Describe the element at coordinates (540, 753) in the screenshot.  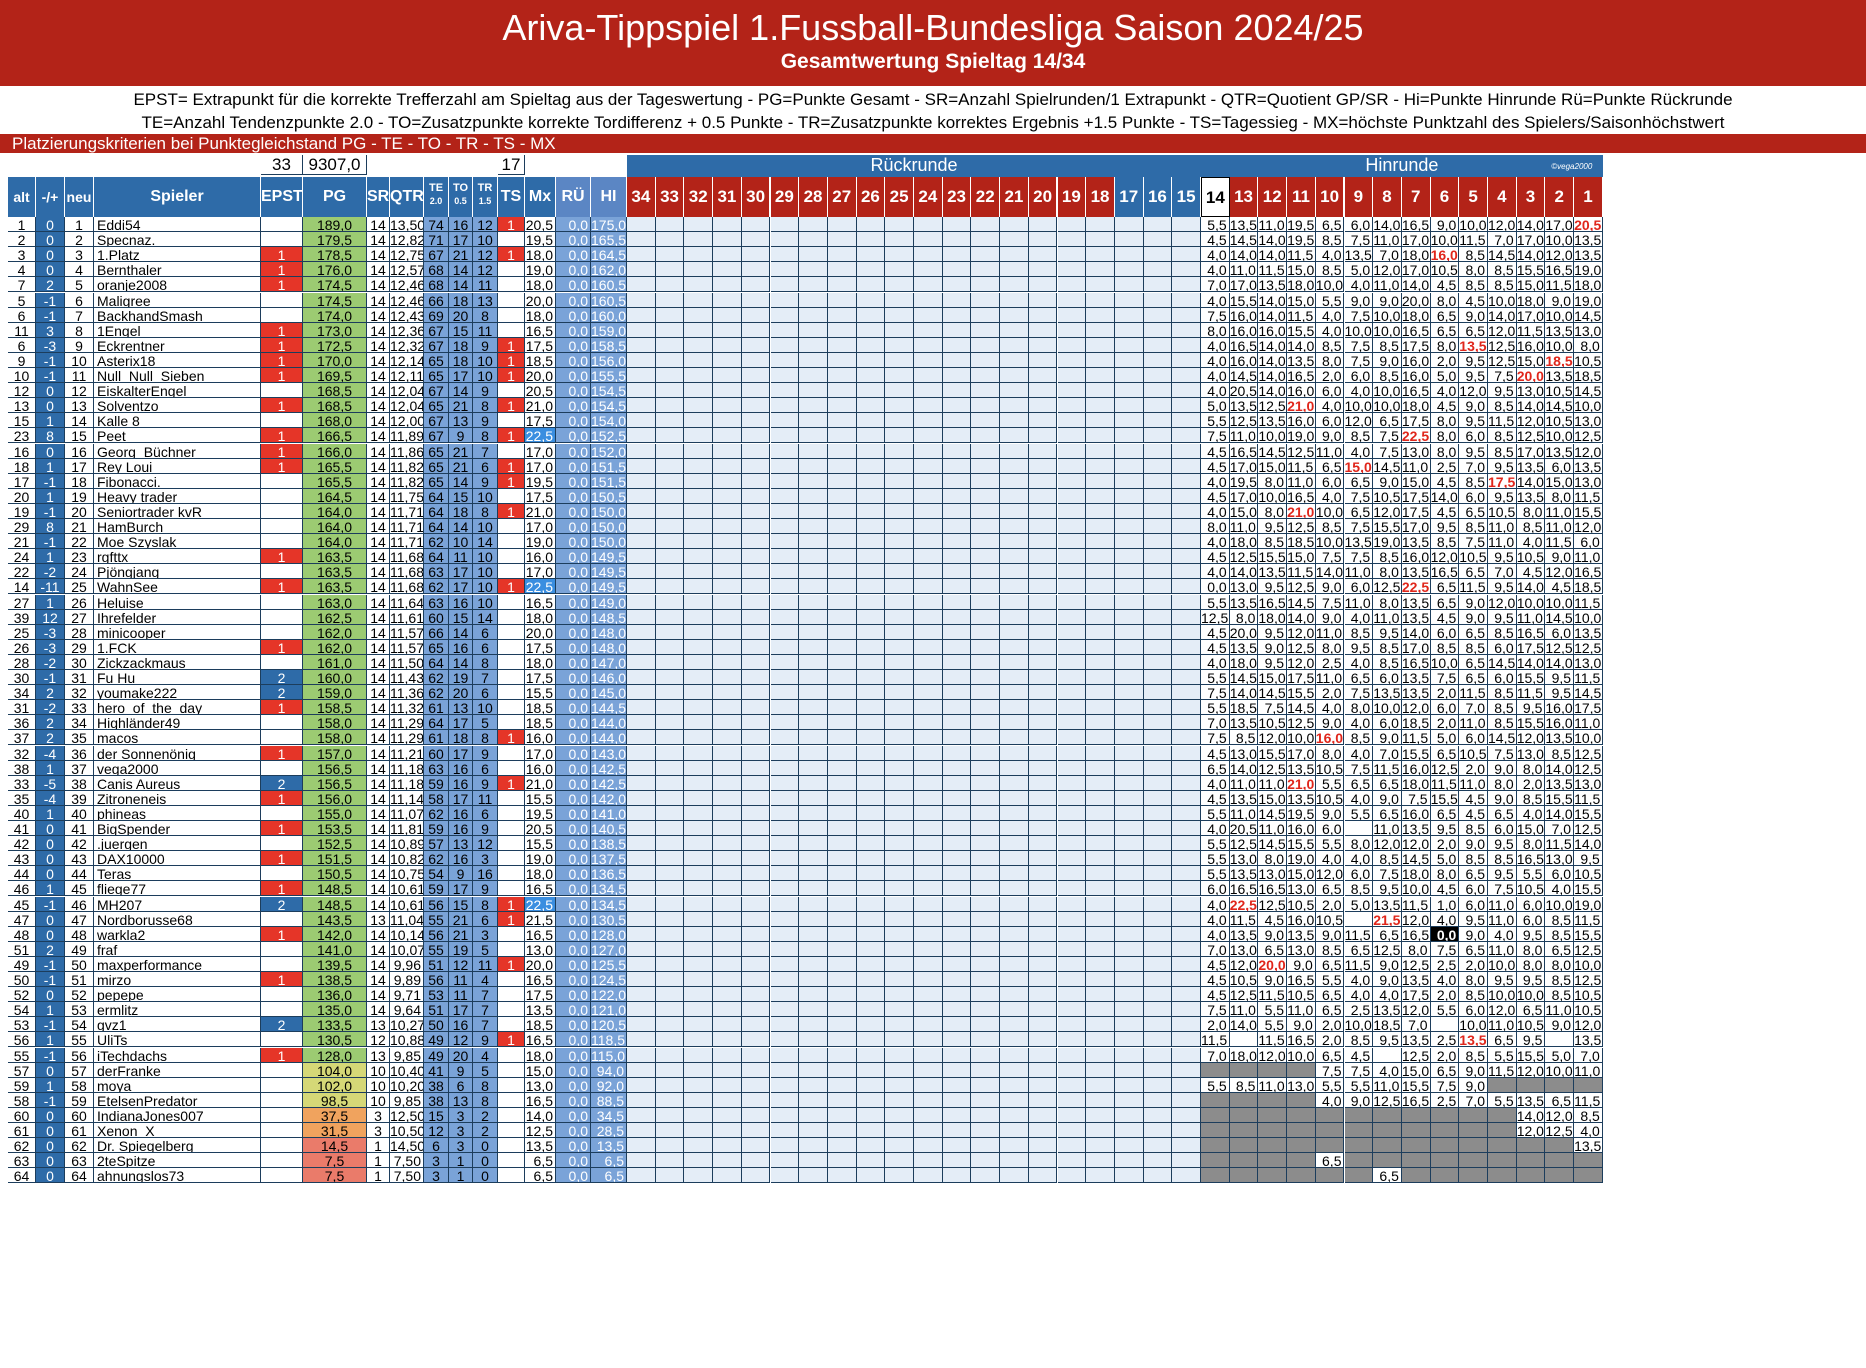
I see `row-mx: 17,0` at that location.